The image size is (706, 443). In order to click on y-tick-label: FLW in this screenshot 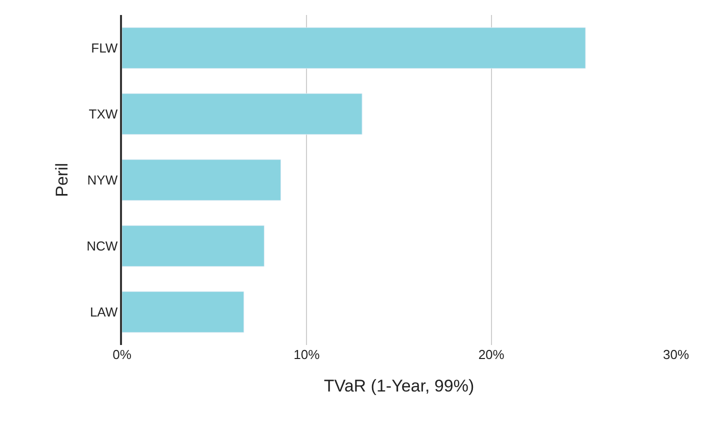, I will do `click(104, 48)`.